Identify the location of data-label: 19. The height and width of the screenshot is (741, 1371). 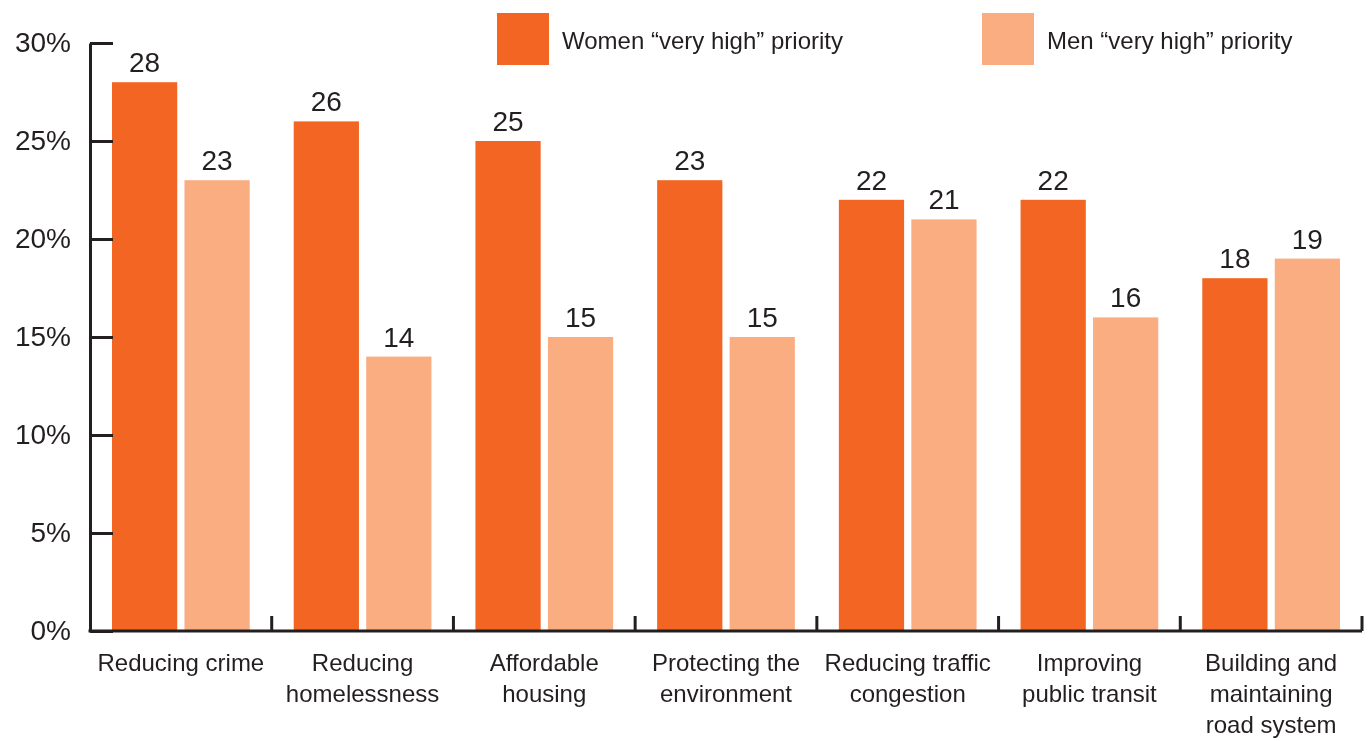
(1307, 239).